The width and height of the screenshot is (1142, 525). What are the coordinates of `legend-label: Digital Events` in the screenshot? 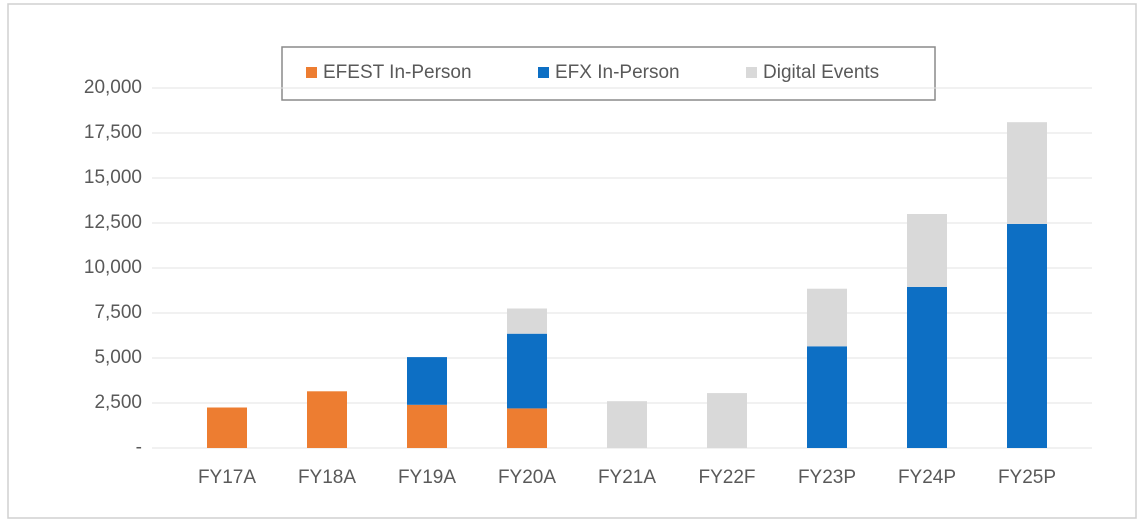 It's located at (821, 72).